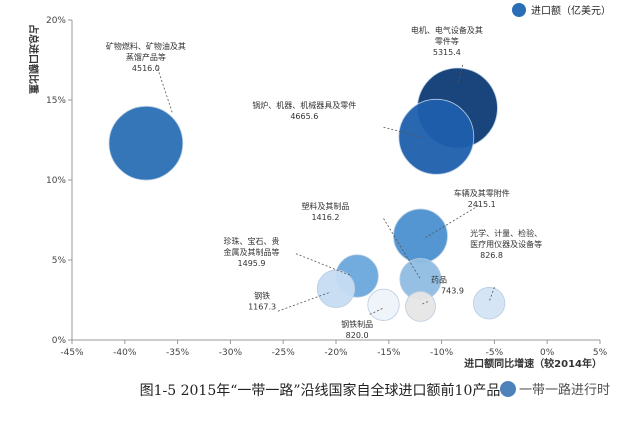 This screenshot has height=422, width=640. Describe the element at coordinates (452, 290) in the screenshot. I see `bubble-value-label: 743.9` at that location.